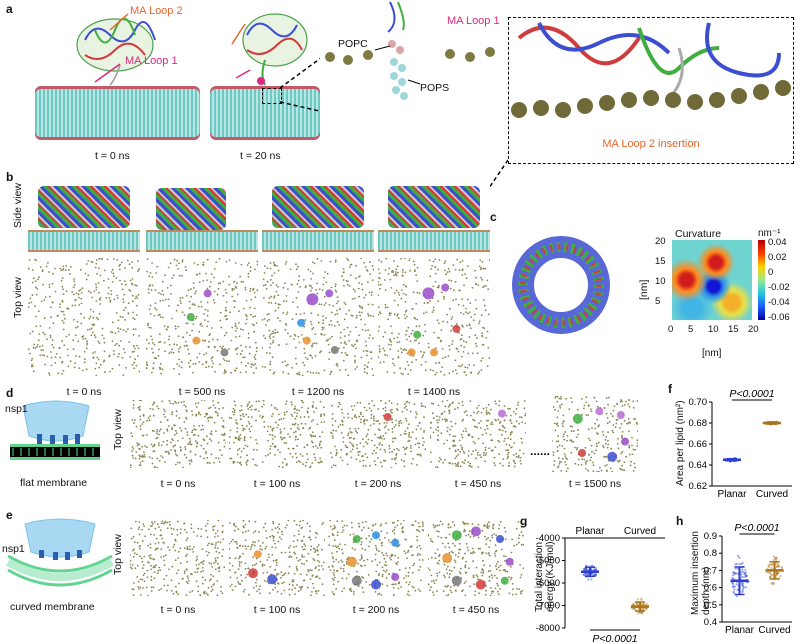  Describe the element at coordinates (660, 281) in the screenshot. I see `heatmap-ytick: 10` at that location.